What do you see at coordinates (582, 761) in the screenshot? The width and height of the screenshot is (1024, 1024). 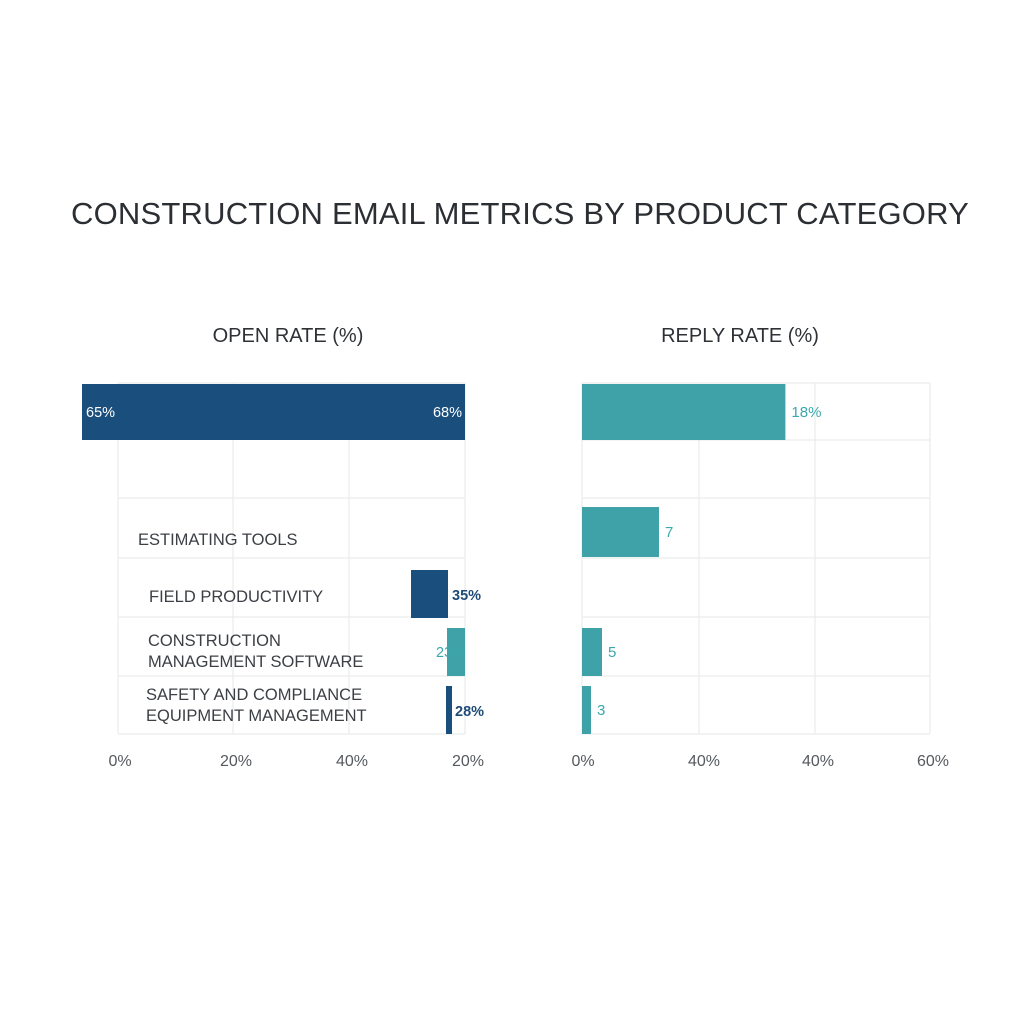 I see `reply-x-tick-label: 0%` at bounding box center [582, 761].